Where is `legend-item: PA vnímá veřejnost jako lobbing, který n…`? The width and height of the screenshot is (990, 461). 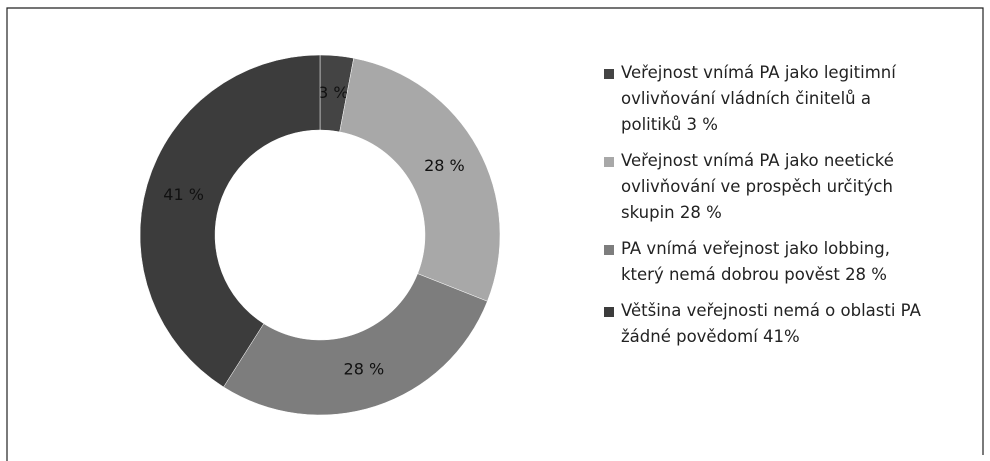
legend-item: PA vnímá veřejnost jako lobbing, který n… is located at coordinates (764, 262).